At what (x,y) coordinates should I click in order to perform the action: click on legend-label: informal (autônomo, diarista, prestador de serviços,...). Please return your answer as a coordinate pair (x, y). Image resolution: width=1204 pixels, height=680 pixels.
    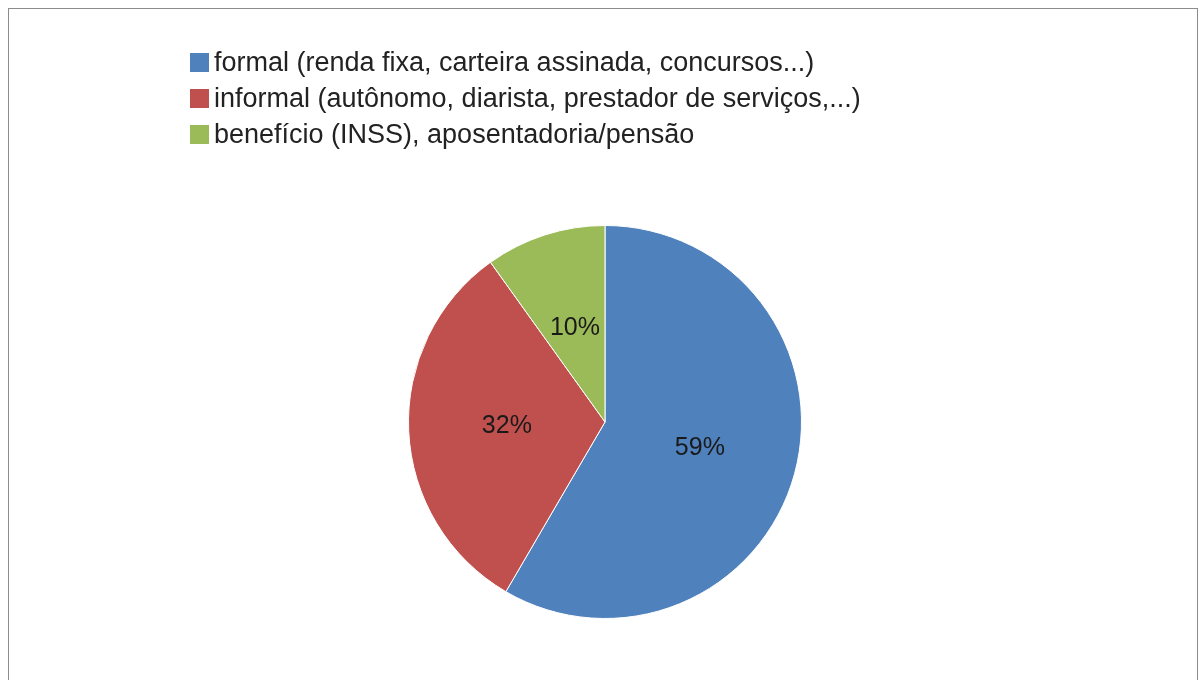
    Looking at the image, I should click on (537, 98).